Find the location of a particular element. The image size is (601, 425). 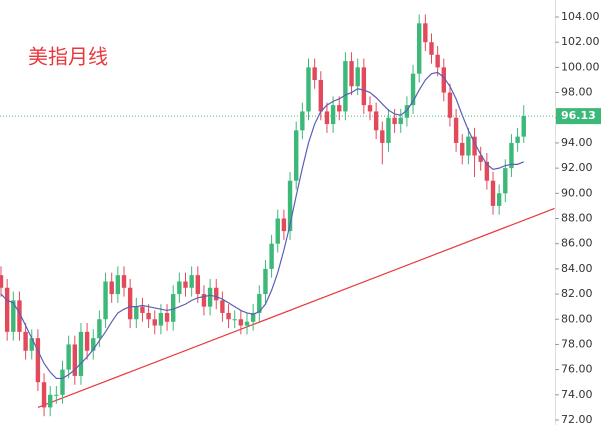

chart-title: 美指月线 is located at coordinates (68, 57).